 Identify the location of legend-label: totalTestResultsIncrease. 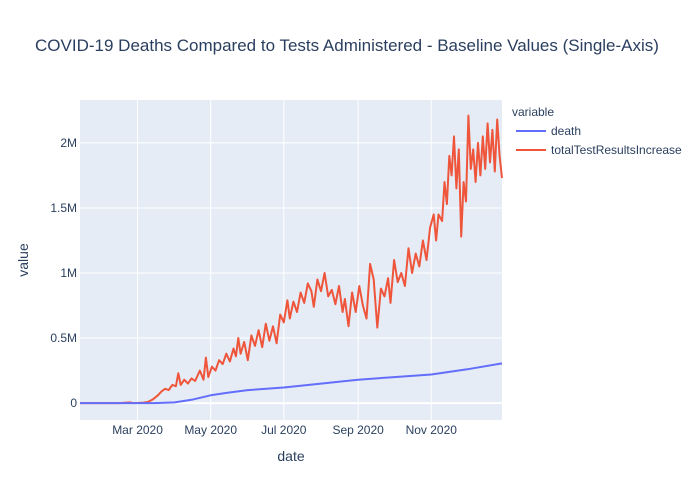
(616, 150).